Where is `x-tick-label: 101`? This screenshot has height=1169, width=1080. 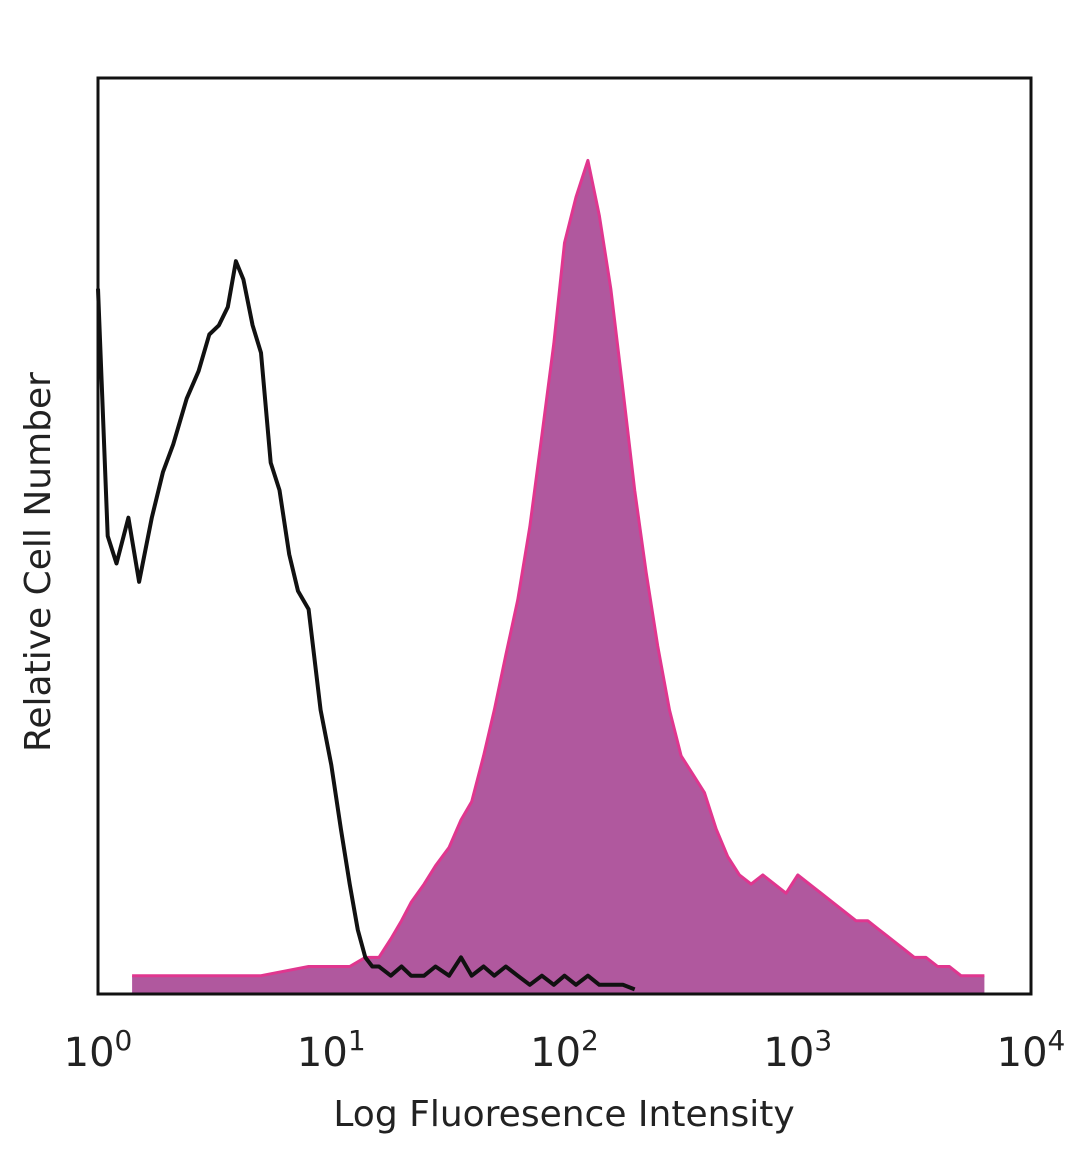
x-tick-label: 101 is located at coordinates (331, 1050).